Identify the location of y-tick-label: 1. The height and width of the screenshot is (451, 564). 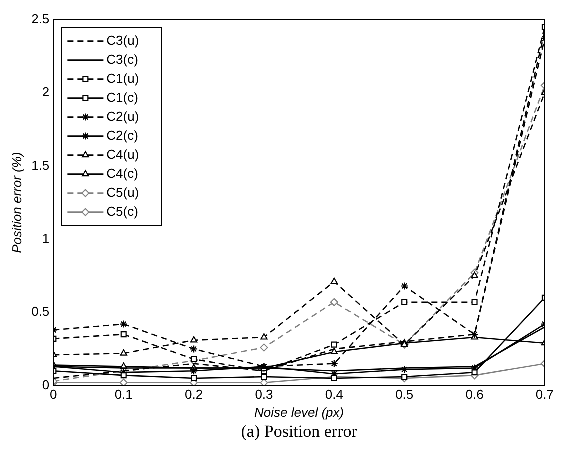
(46, 238).